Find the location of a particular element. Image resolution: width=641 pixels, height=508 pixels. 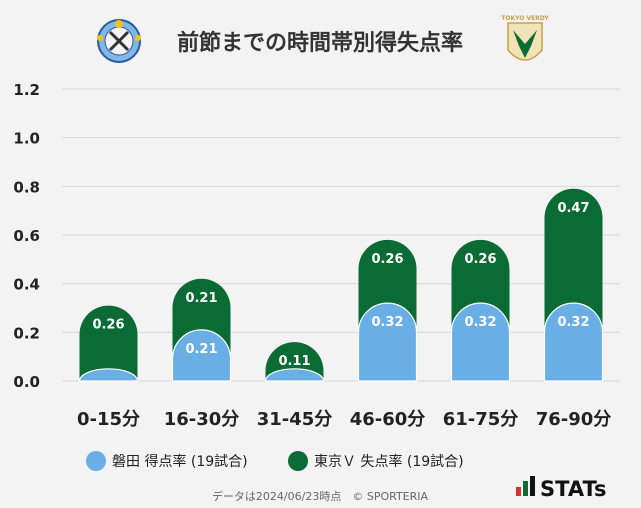

x-tick-label: 31-45分 is located at coordinates (295, 419).